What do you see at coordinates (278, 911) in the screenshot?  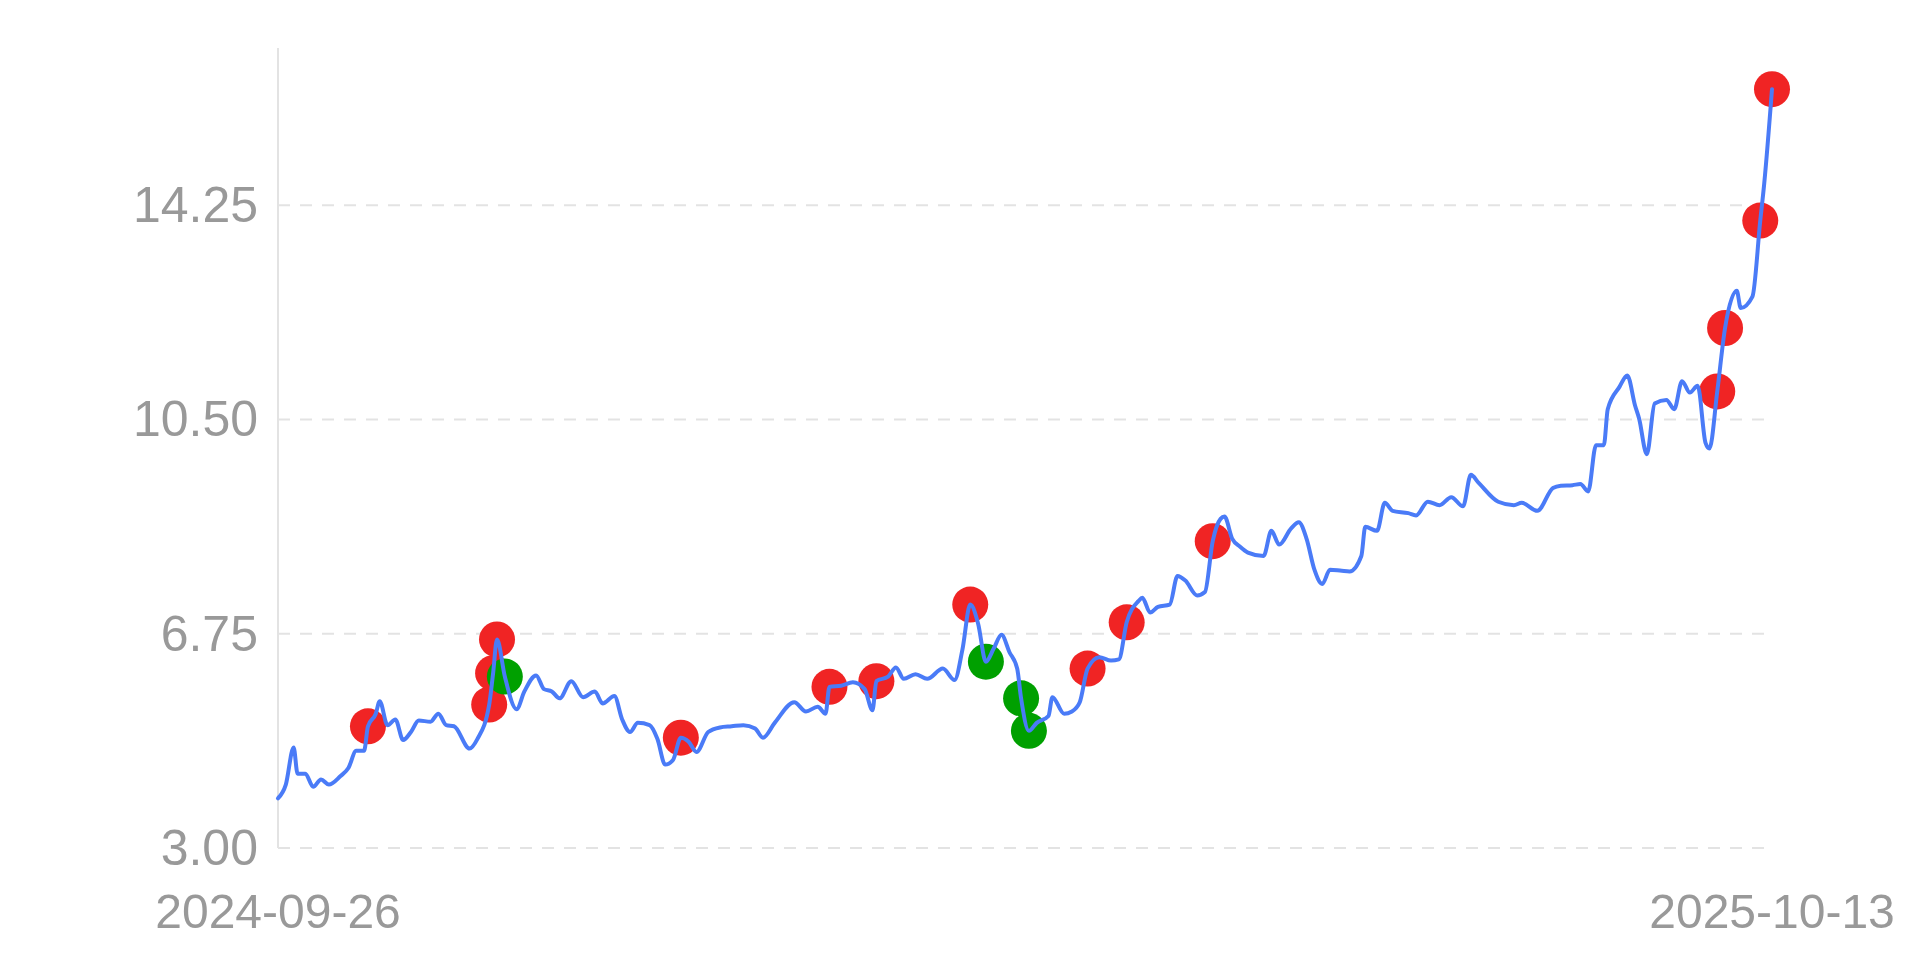 I see `x-tick-label: 2024-09-26` at bounding box center [278, 911].